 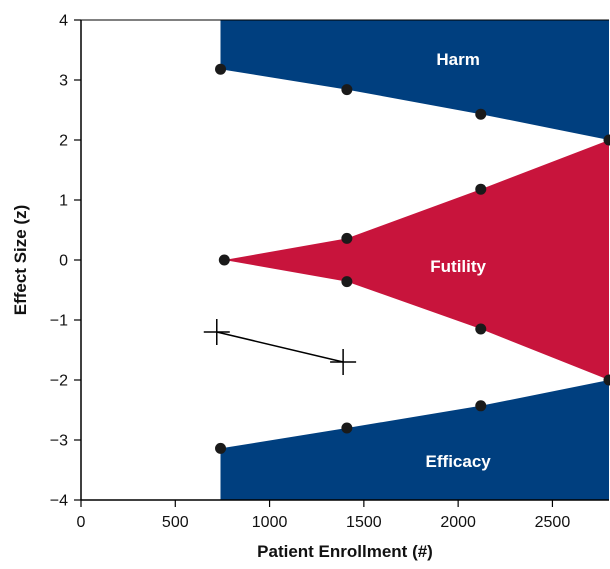 I want to click on x-tick-label: 1000, so click(x=270, y=522).